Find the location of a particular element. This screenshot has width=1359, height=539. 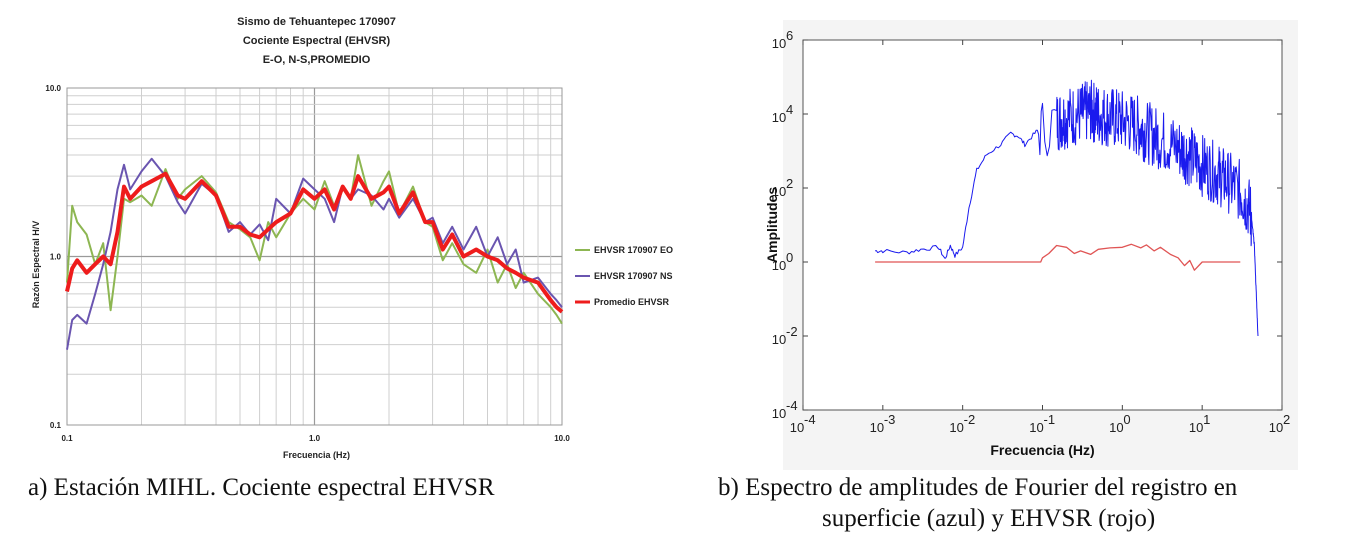

chart-b-x-tick-exponent: -4 is located at coordinates (810, 419).